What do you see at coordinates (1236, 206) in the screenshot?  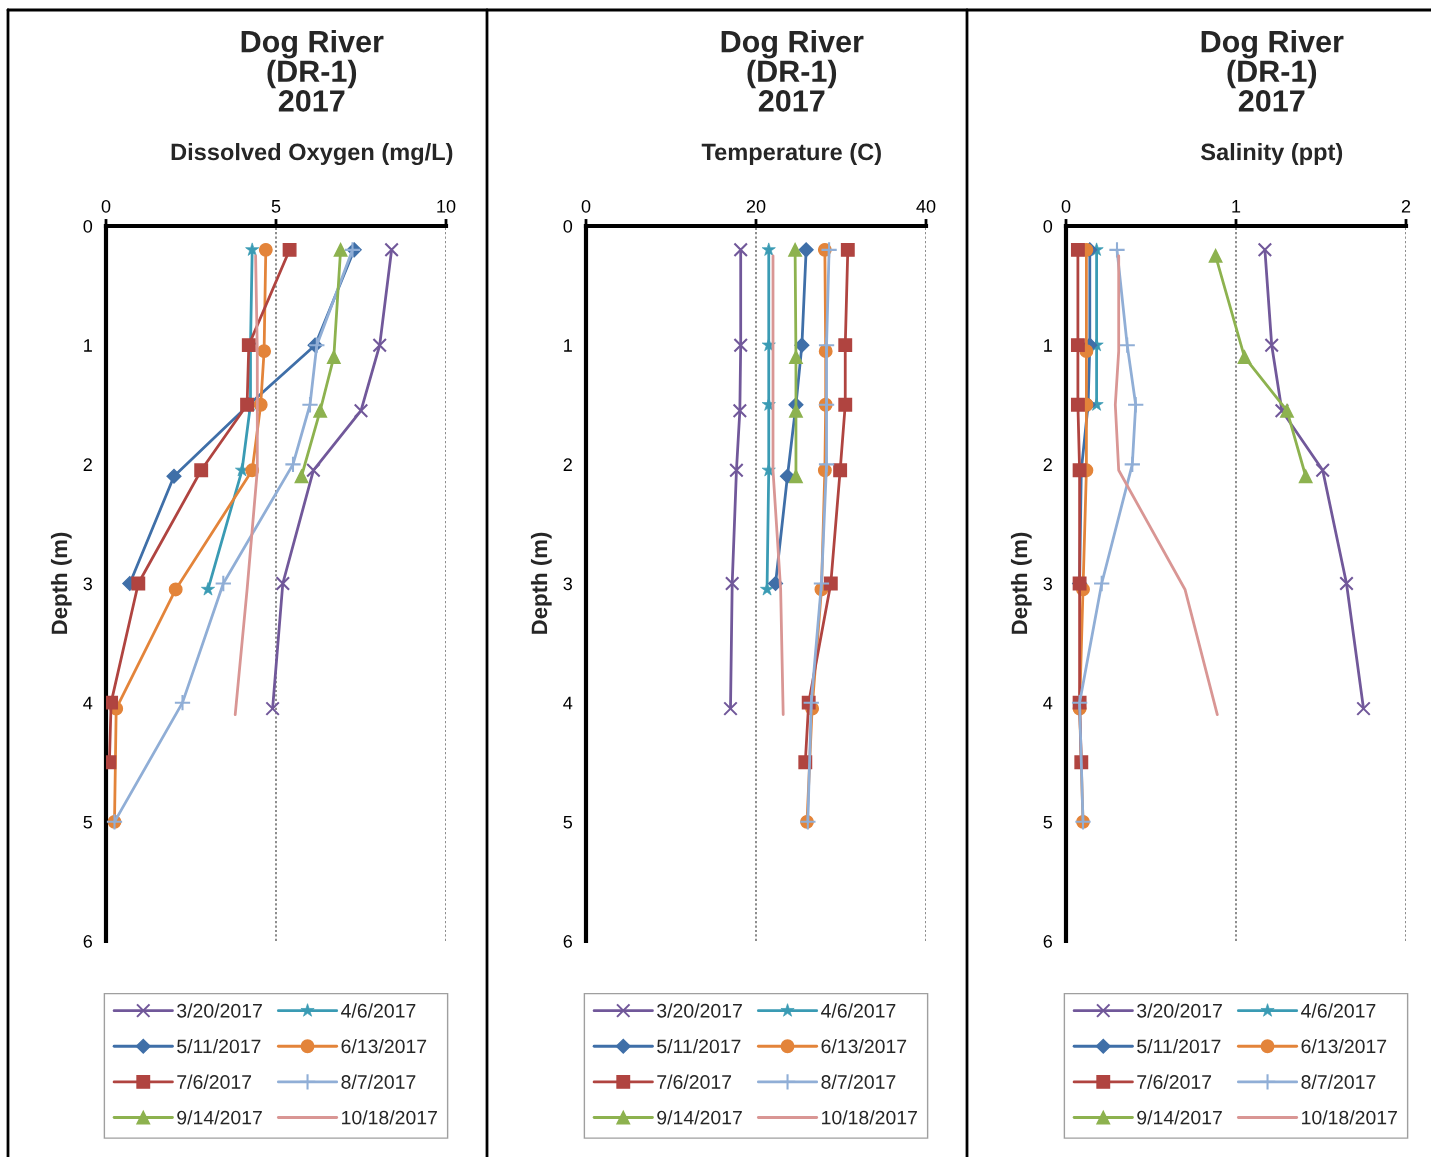 I see `x-tick-label: 1` at bounding box center [1236, 206].